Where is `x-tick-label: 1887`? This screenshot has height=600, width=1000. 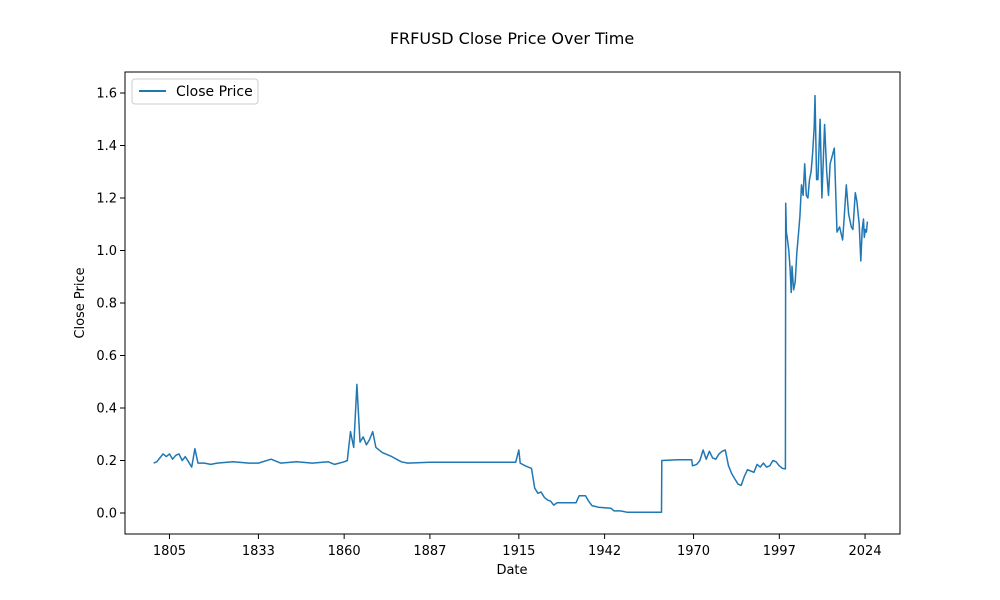 x-tick-label: 1887 is located at coordinates (429, 551).